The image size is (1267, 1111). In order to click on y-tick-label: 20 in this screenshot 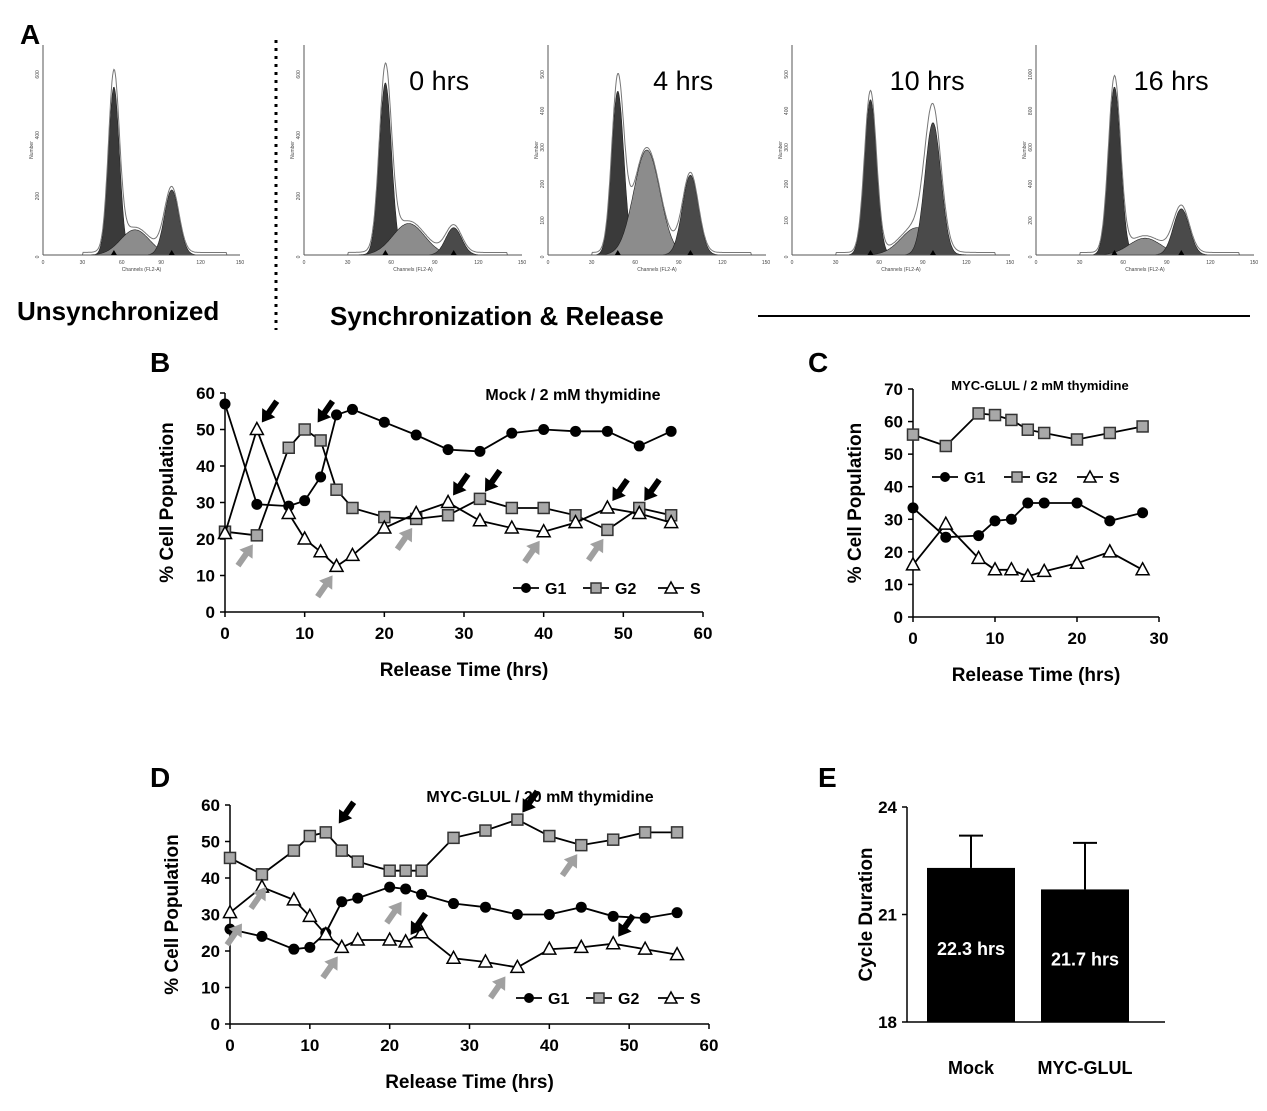, I will do `click(205, 539)`.